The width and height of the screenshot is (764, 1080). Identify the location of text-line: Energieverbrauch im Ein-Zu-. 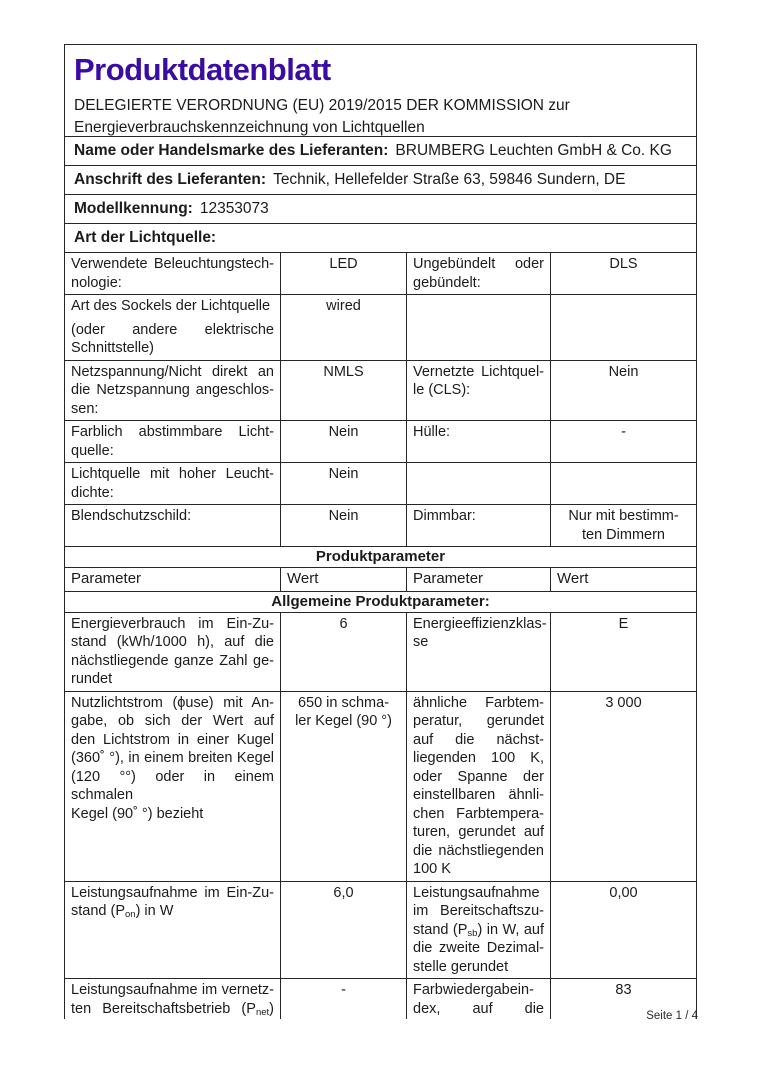
(172, 623).